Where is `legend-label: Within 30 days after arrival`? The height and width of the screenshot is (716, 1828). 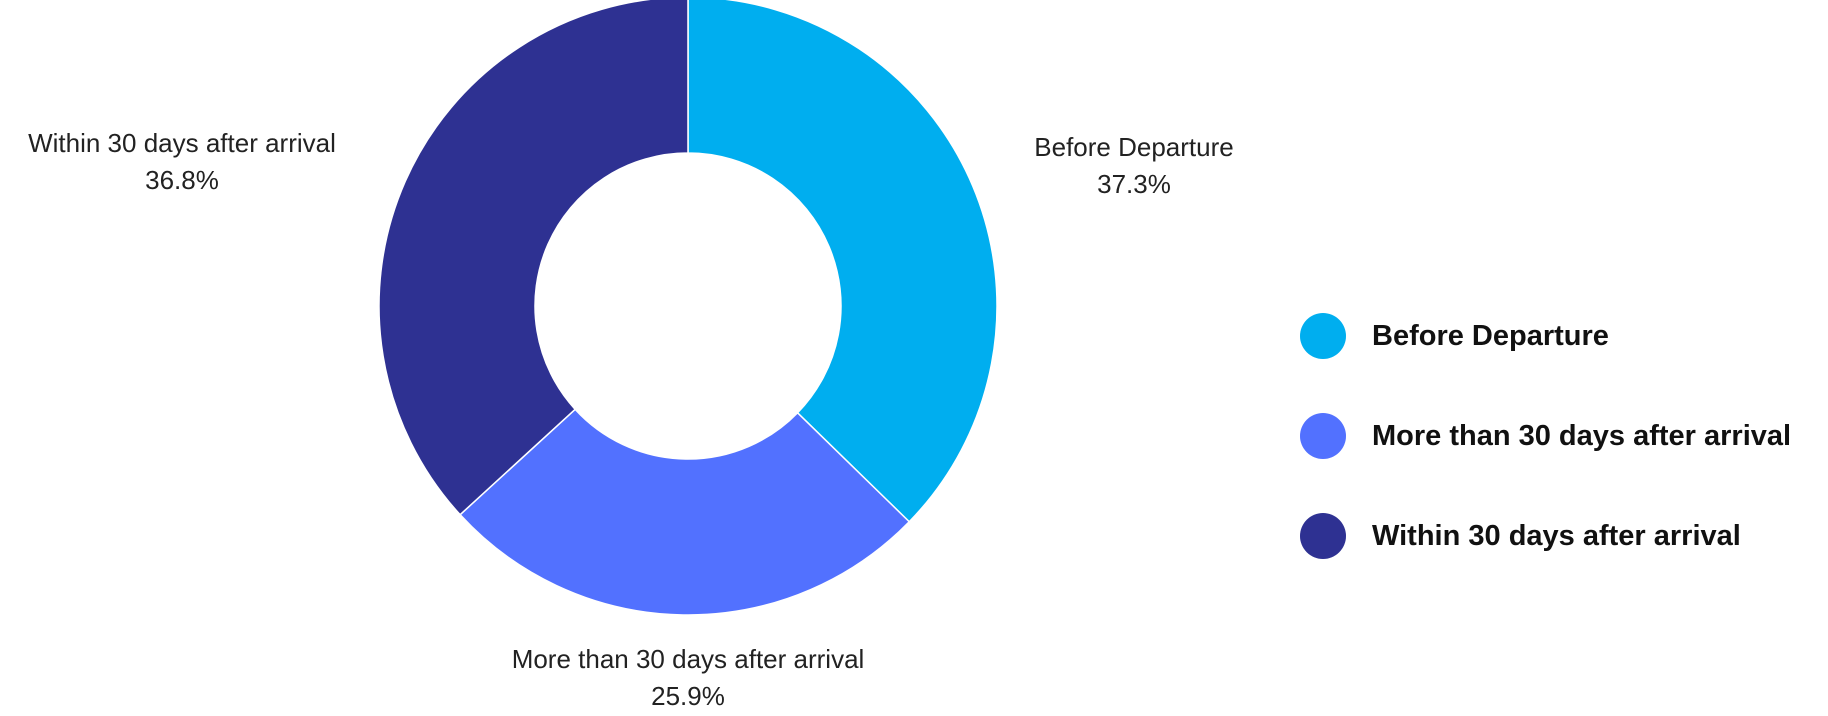 legend-label: Within 30 days after arrival is located at coordinates (1556, 535).